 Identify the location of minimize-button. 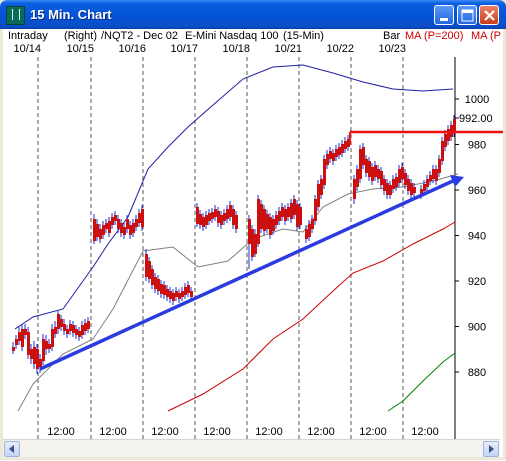
(444, 15).